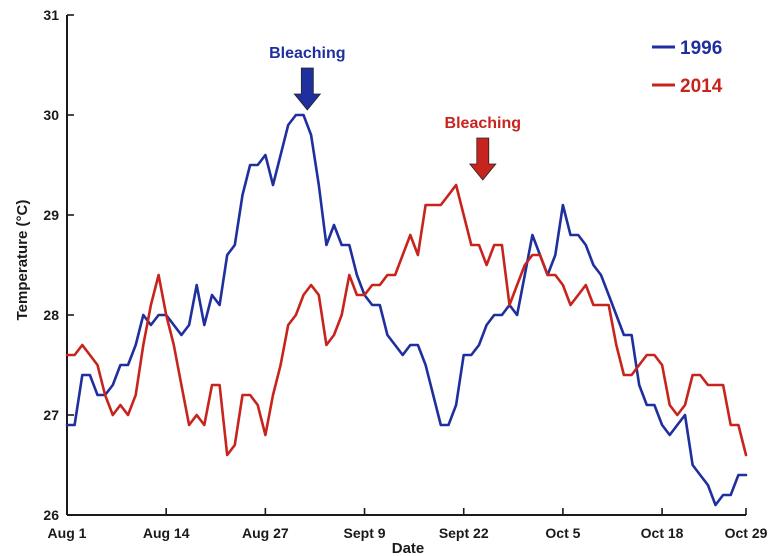  I want to click on x-tick-label: Oct 18, so click(662, 533).